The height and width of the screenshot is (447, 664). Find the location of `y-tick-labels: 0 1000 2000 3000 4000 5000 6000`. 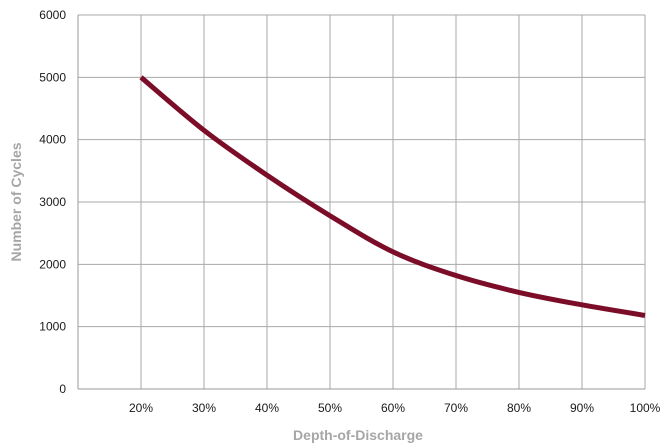

y-tick-labels: 0 1000 2000 3000 4000 5000 6000 is located at coordinates (52, 202).